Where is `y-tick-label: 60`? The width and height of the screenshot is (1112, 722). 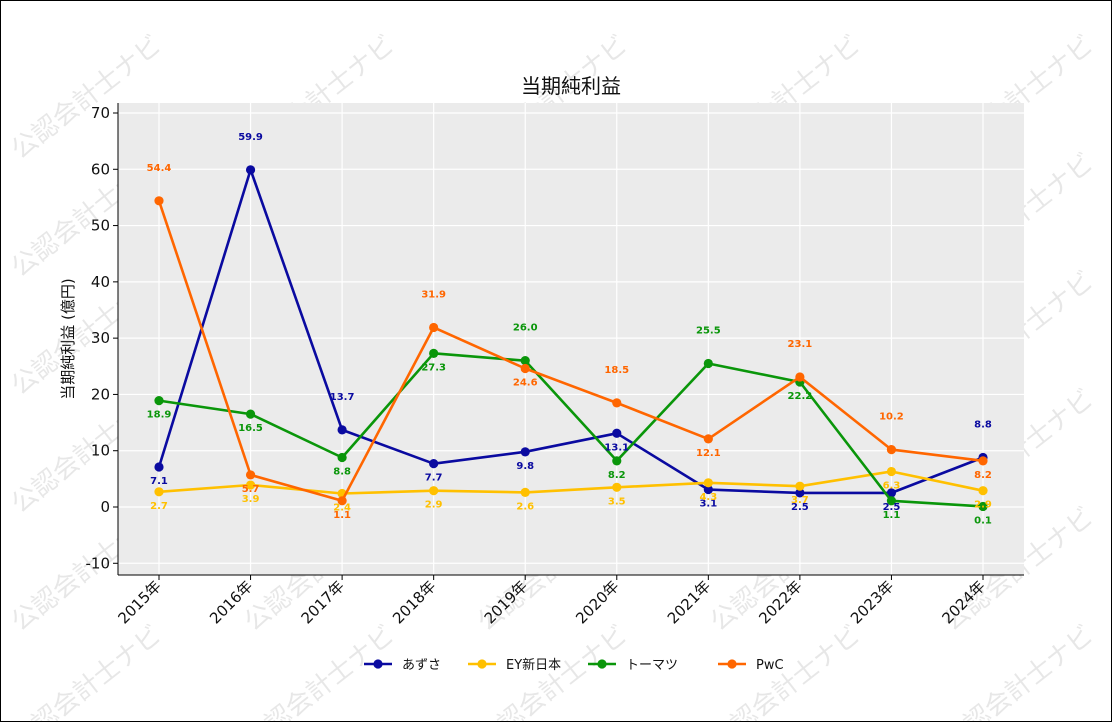
y-tick-label: 60 is located at coordinates (100, 169).